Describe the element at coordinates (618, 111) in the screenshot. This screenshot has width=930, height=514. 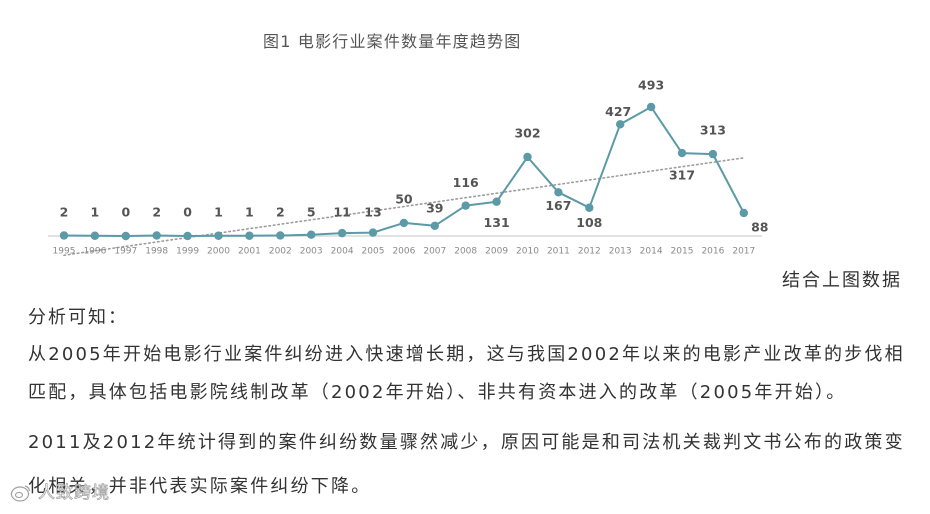
I see `data-label-2013: 427` at that location.